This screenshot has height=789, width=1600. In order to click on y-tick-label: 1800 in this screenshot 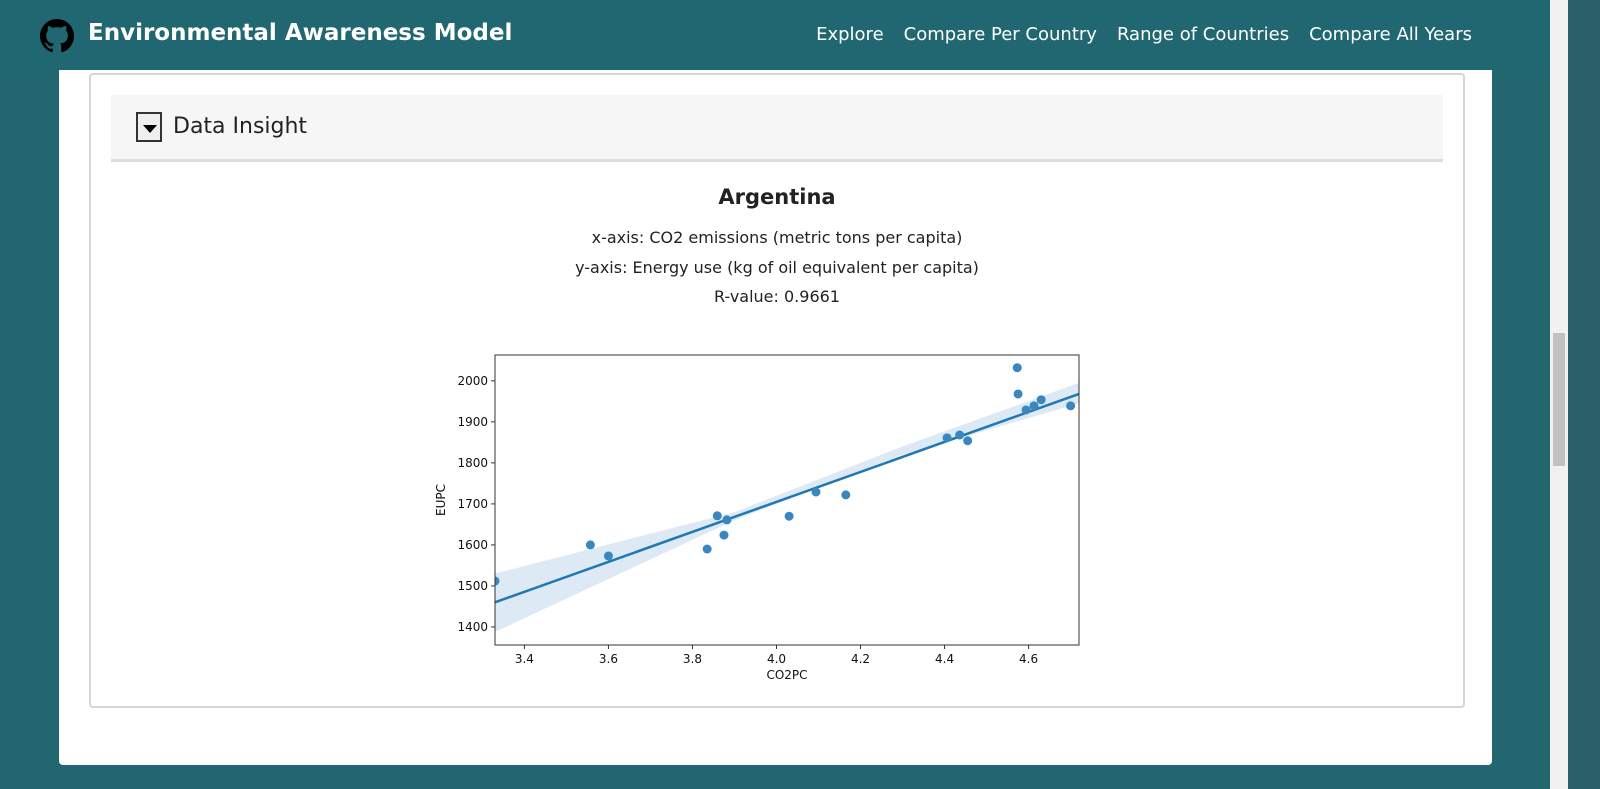, I will do `click(472, 463)`.